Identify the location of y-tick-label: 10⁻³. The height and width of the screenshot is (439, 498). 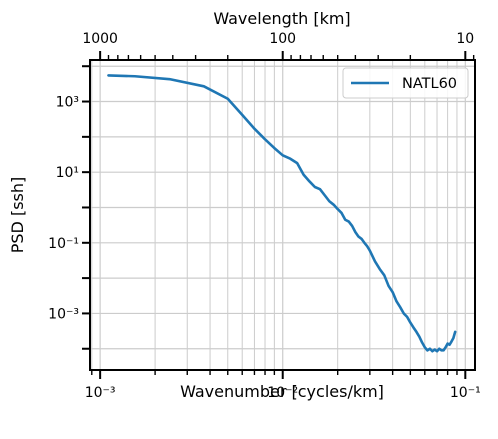
(63, 314).